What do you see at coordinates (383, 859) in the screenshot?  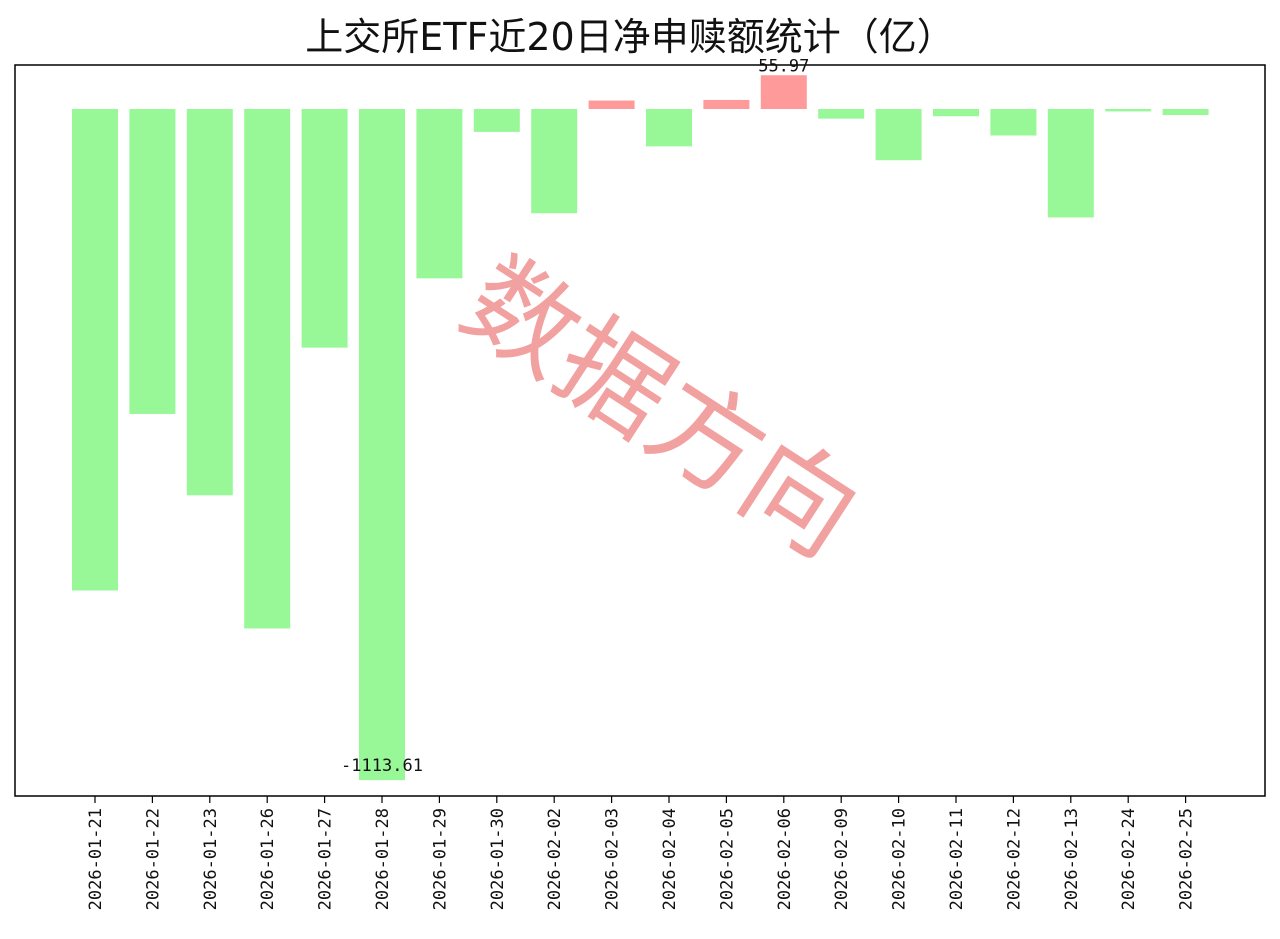 I see `x-tick-label: 2026-01-28` at bounding box center [383, 859].